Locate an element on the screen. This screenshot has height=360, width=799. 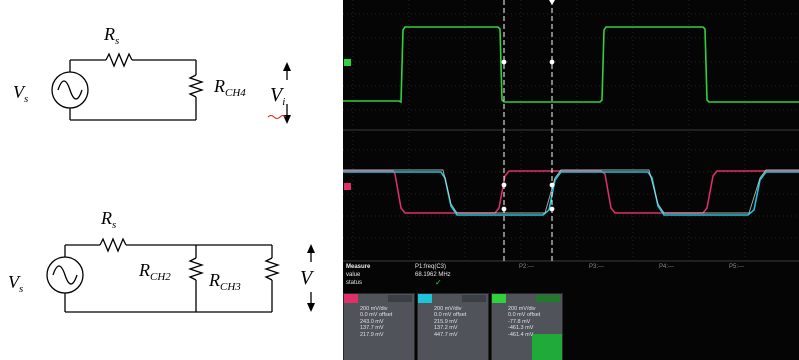
bottom-source-sub: s is located at coordinates (21, 289).